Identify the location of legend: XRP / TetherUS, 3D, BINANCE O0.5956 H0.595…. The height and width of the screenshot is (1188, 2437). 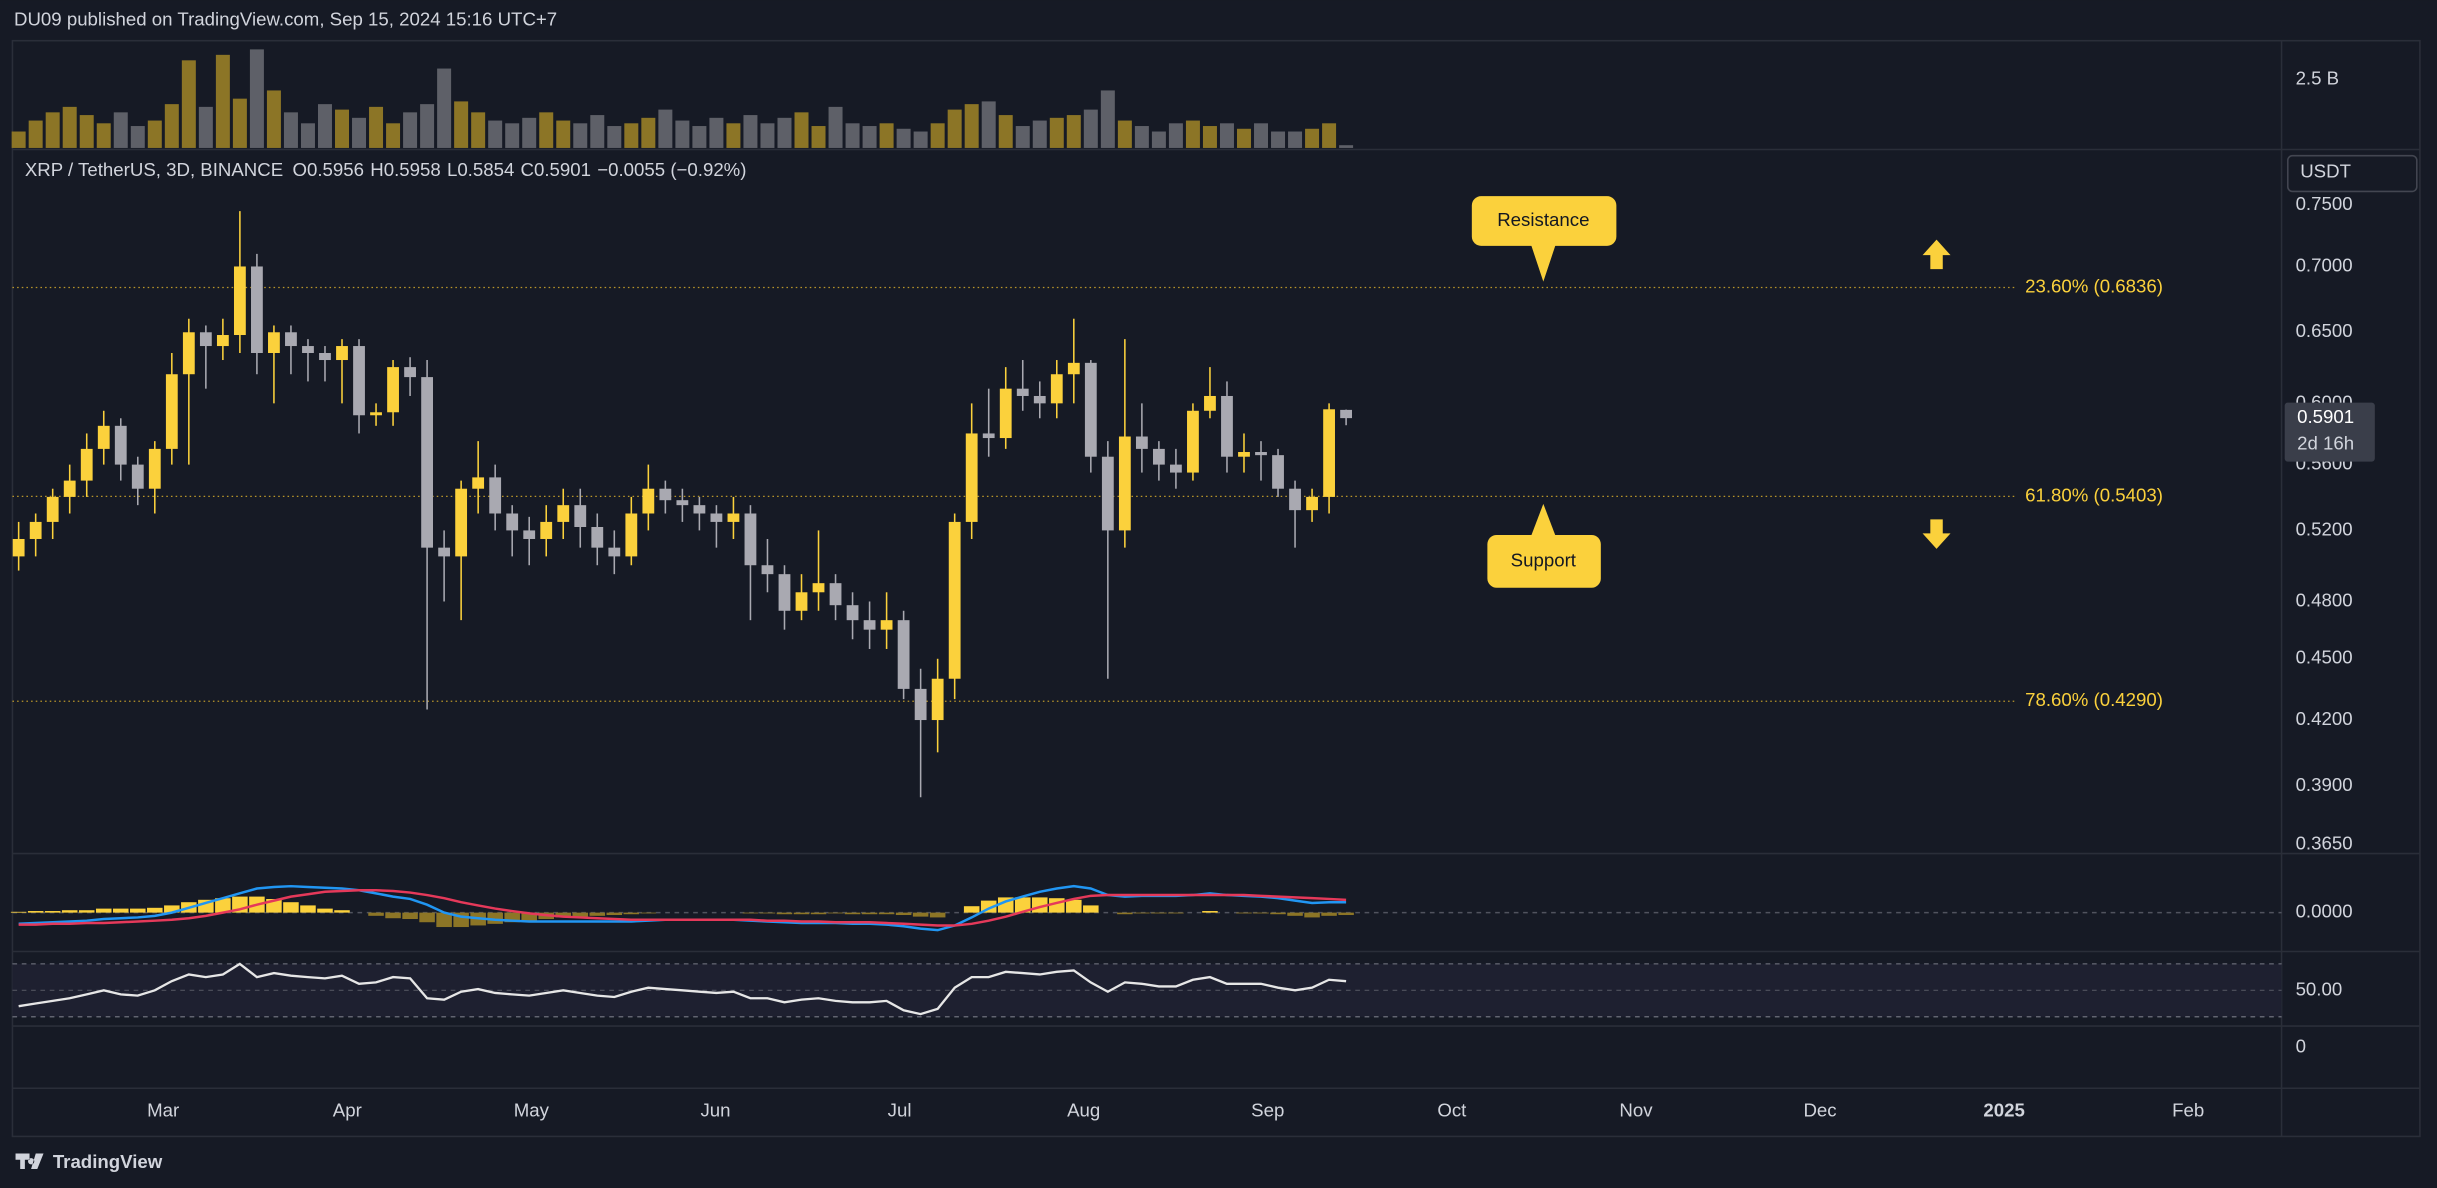
(386, 169).